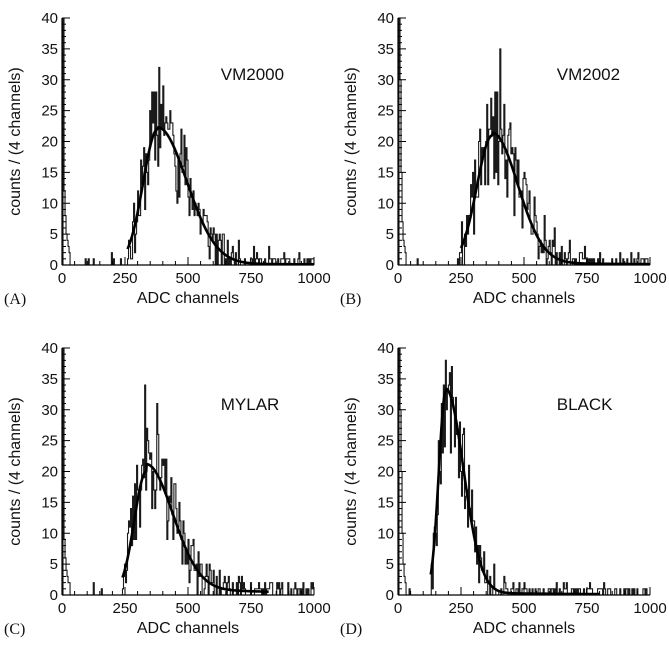 The height and width of the screenshot is (649, 669). Describe the element at coordinates (351, 629) in the screenshot. I see `panel-letter: (D)` at that location.